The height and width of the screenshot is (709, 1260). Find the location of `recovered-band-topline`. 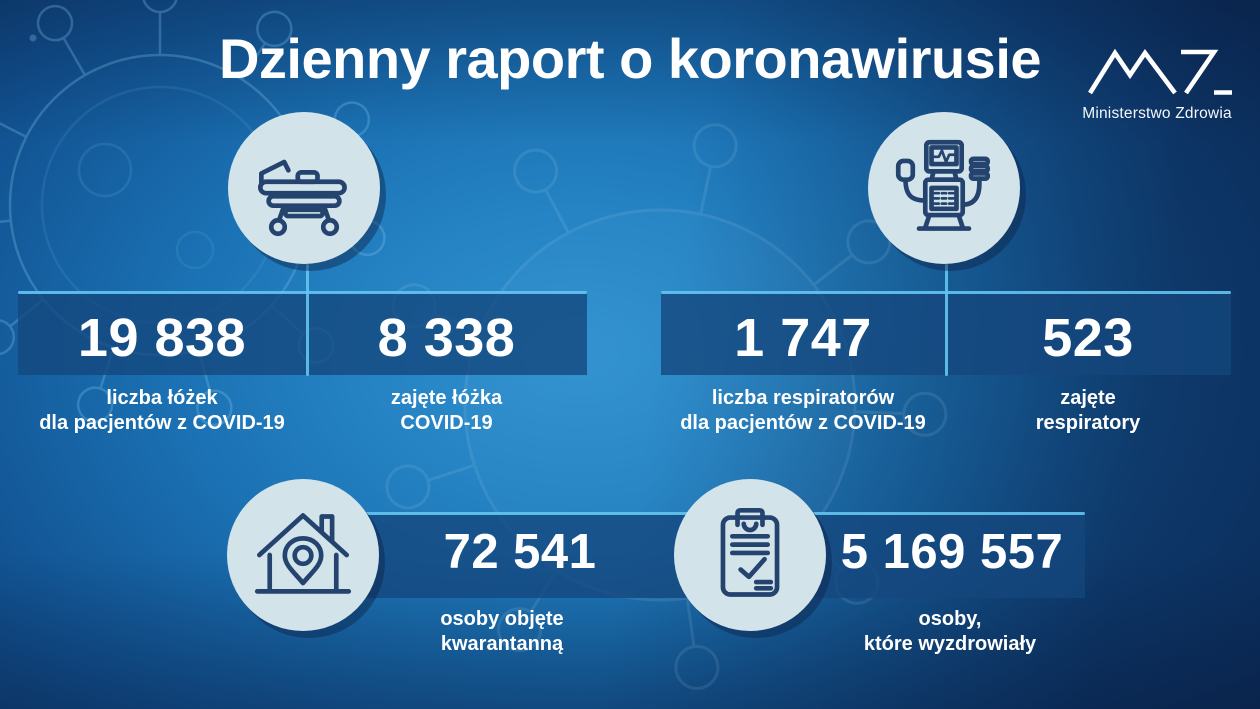

recovered-band-topline is located at coordinates (917, 513).